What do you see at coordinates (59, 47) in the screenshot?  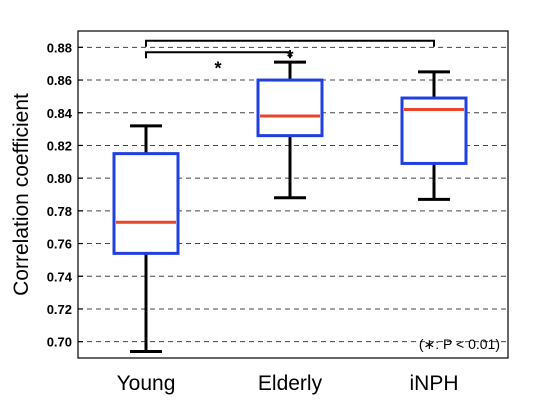 I see `y-tick-label: 0.88` at bounding box center [59, 47].